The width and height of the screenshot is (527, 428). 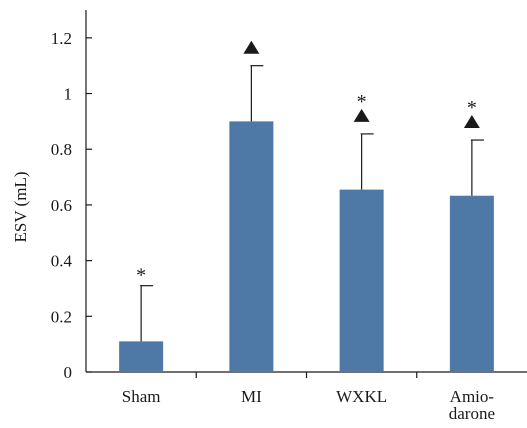 What do you see at coordinates (61, 38) in the screenshot?
I see `y-tick-label: 1.2` at bounding box center [61, 38].